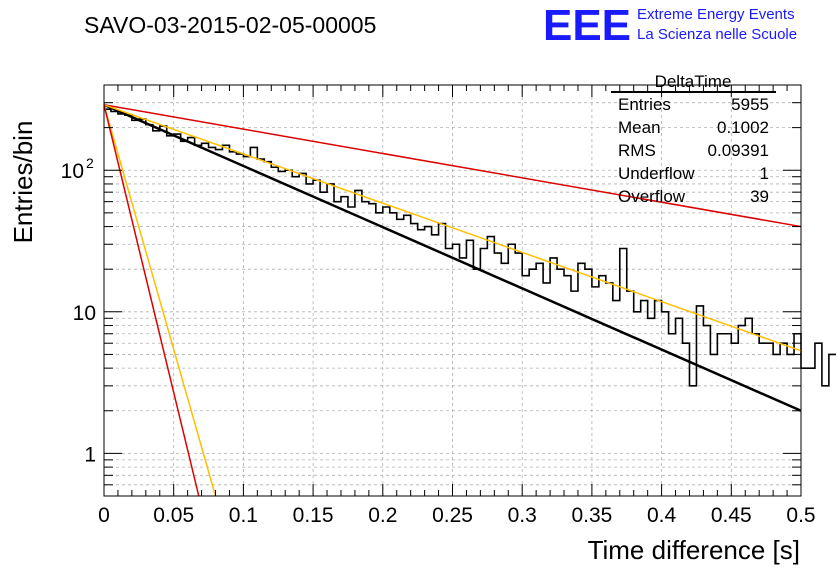  What do you see at coordinates (104, 515) in the screenshot?
I see `x-tick-label: 0` at bounding box center [104, 515].